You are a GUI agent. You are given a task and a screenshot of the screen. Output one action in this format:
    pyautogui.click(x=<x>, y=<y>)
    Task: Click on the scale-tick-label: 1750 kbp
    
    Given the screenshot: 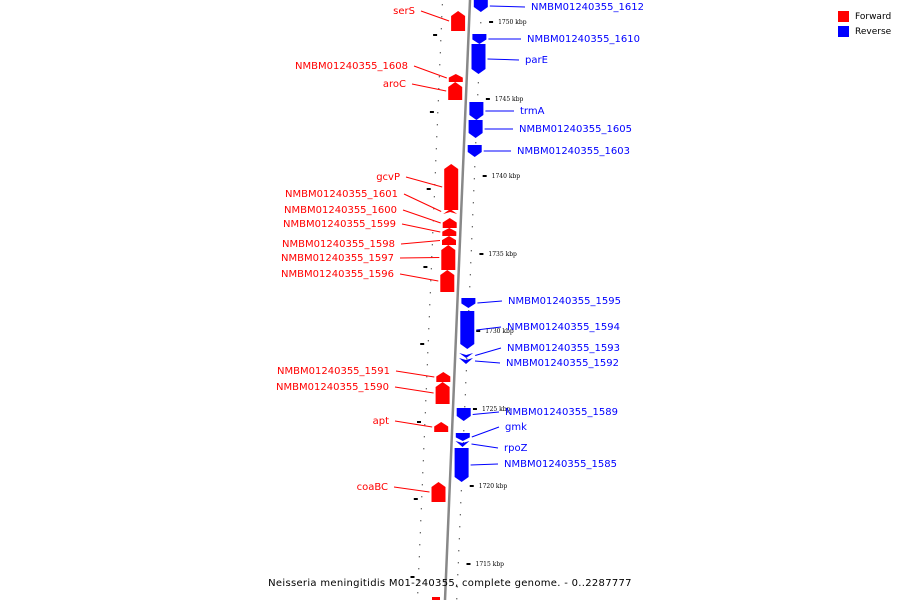 What is the action you would take?
    pyautogui.click(x=512, y=22)
    